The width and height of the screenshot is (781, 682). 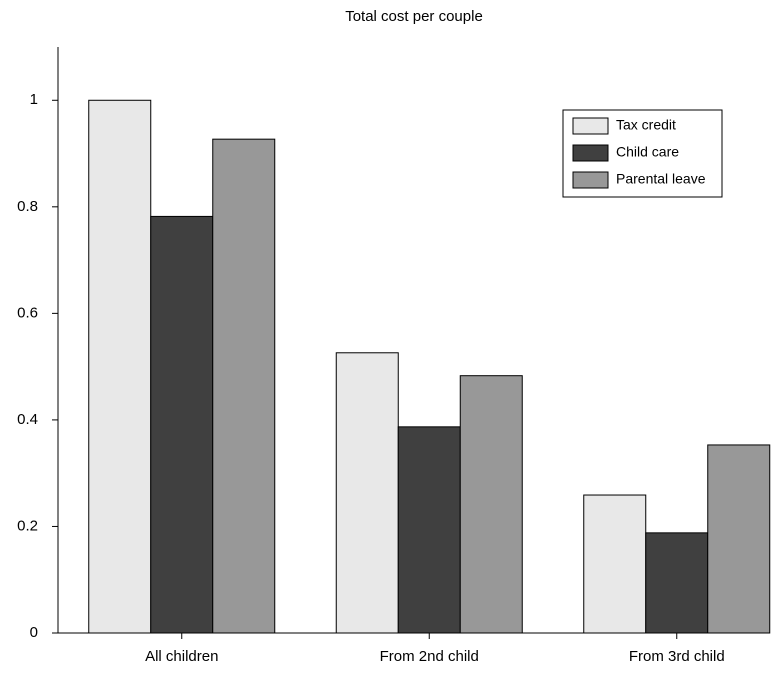 What do you see at coordinates (677, 656) in the screenshot?
I see `x-tick-label: From 3rd child` at bounding box center [677, 656].